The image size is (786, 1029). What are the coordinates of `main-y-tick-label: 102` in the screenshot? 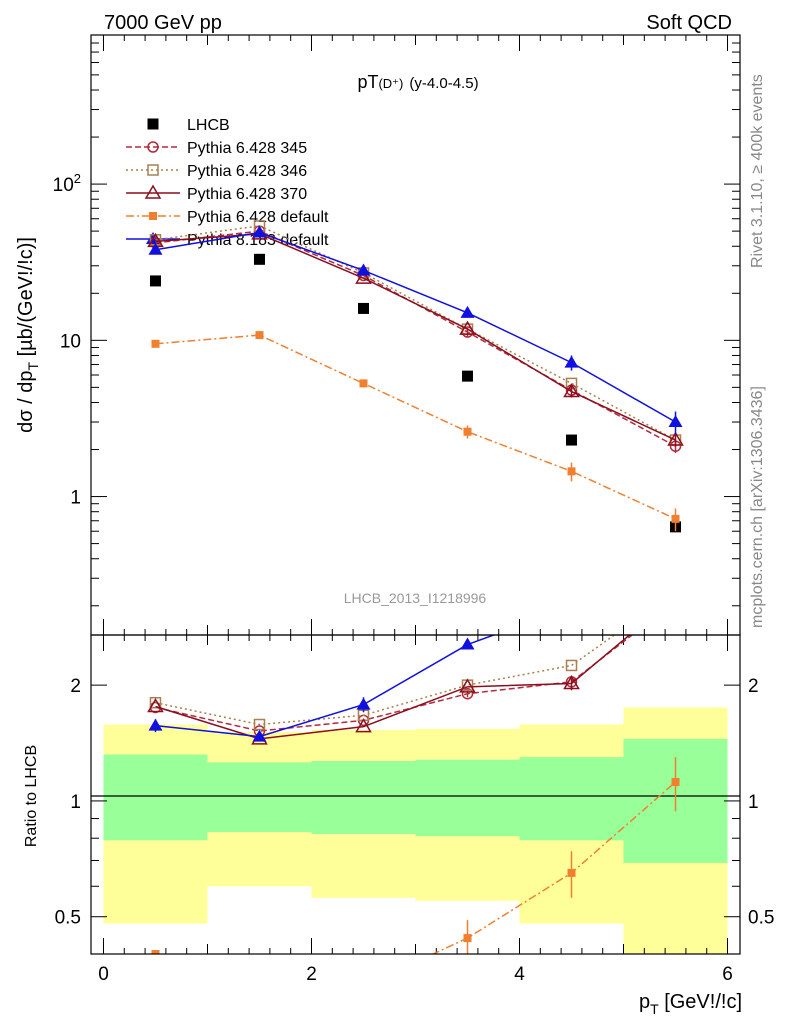 It's located at (67, 183).